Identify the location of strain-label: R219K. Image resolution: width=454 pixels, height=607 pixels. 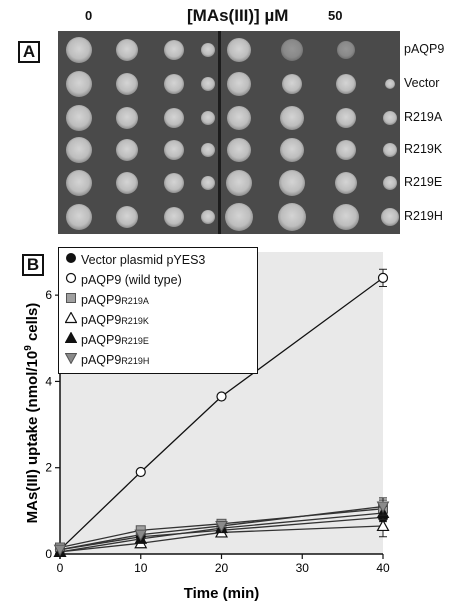
(423, 149).